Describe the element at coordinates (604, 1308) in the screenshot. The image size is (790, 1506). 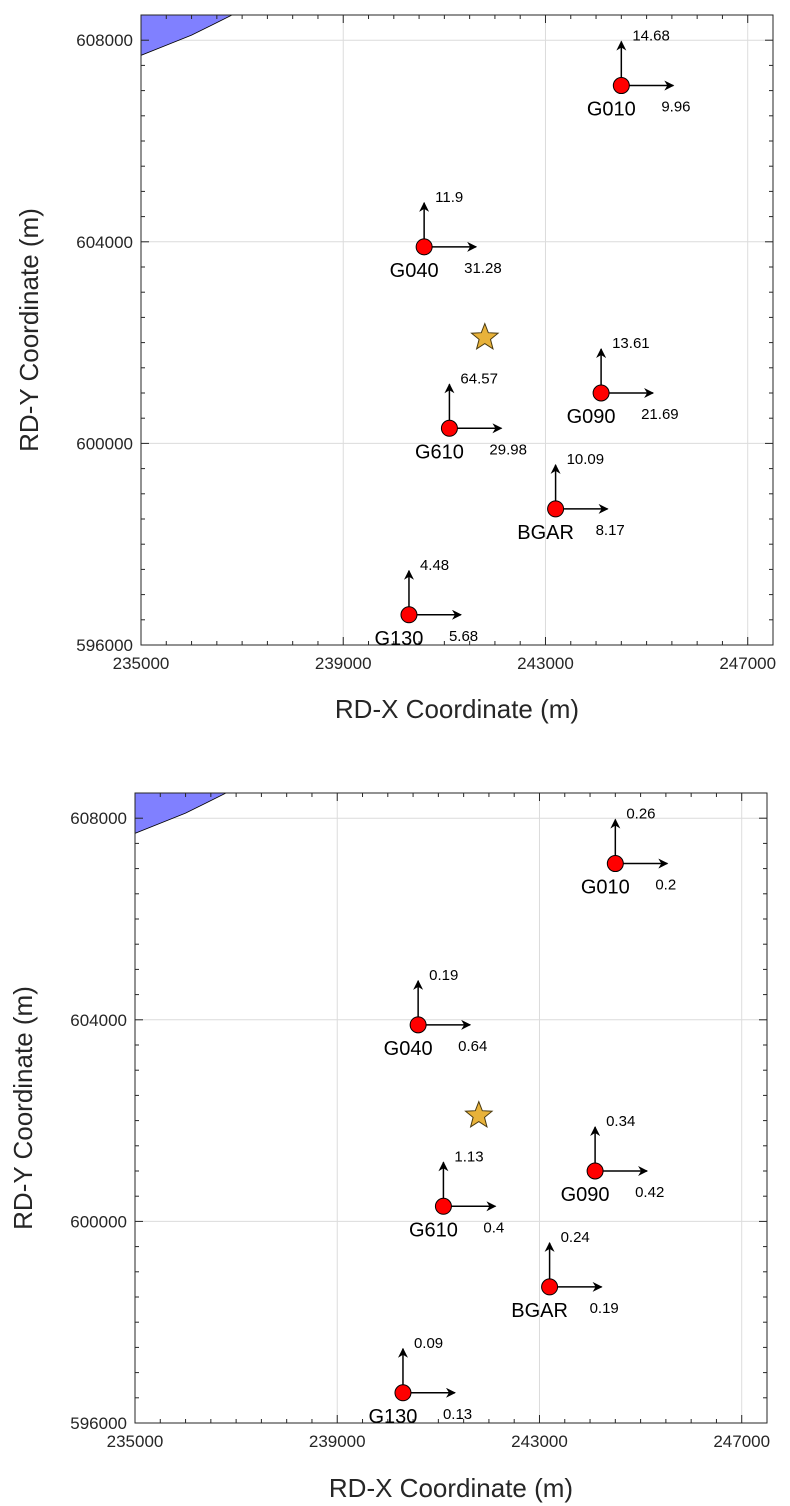
I see `east-value-label: 0.19` at that location.